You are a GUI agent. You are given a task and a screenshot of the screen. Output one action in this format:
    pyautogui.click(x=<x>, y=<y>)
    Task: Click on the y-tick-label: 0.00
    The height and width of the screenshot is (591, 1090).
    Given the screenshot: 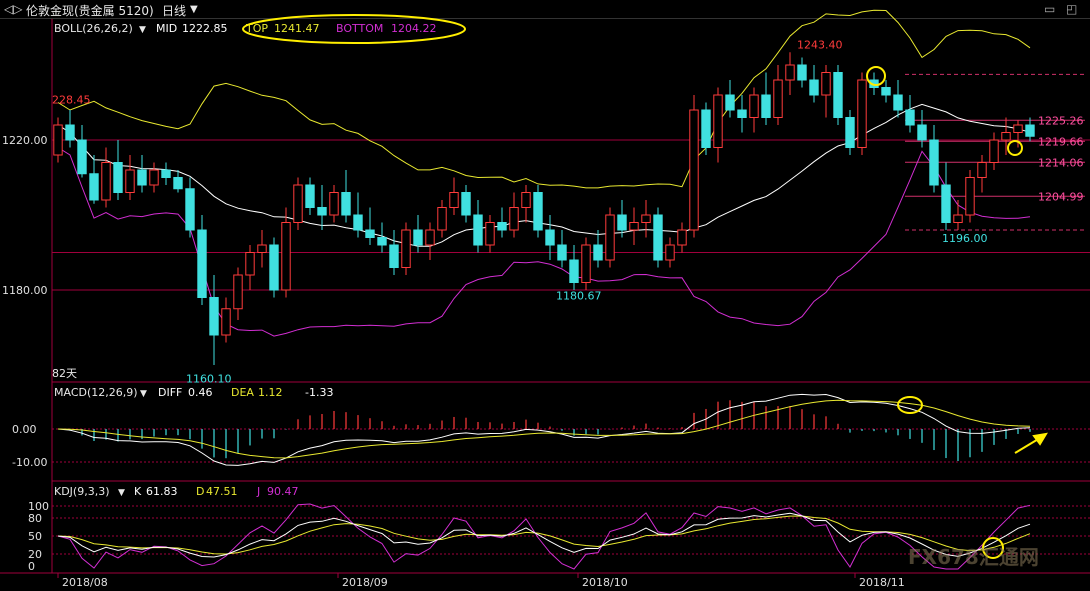 What is the action you would take?
    pyautogui.click(x=24, y=429)
    